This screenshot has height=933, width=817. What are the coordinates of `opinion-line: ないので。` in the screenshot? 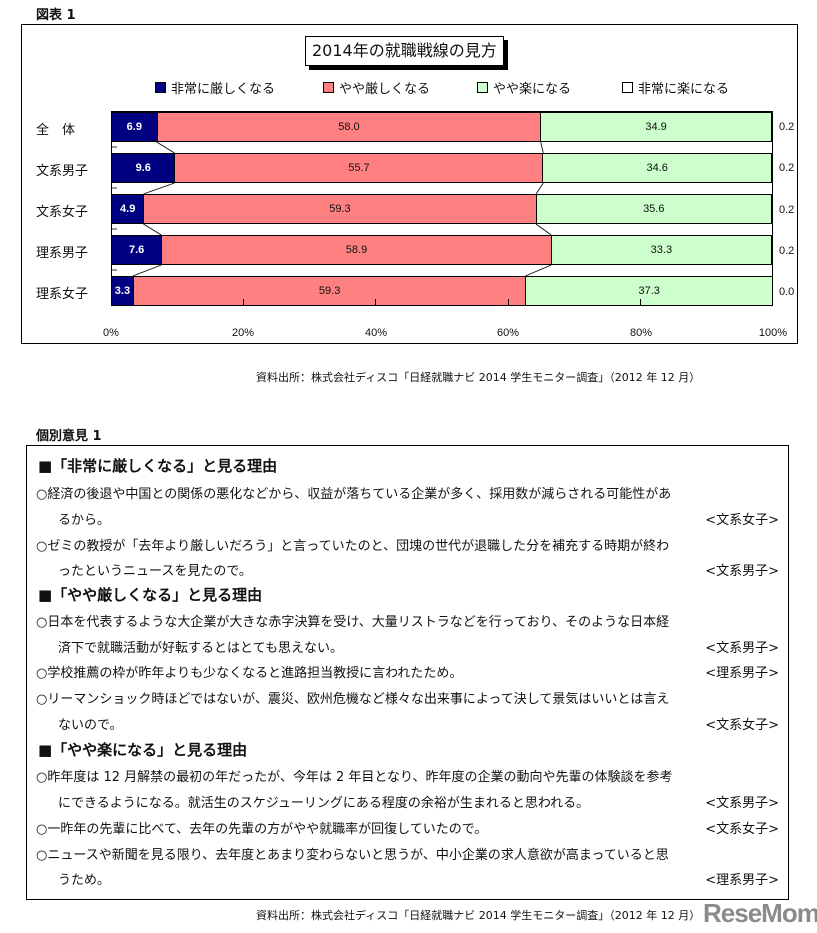 It's located at (90, 725).